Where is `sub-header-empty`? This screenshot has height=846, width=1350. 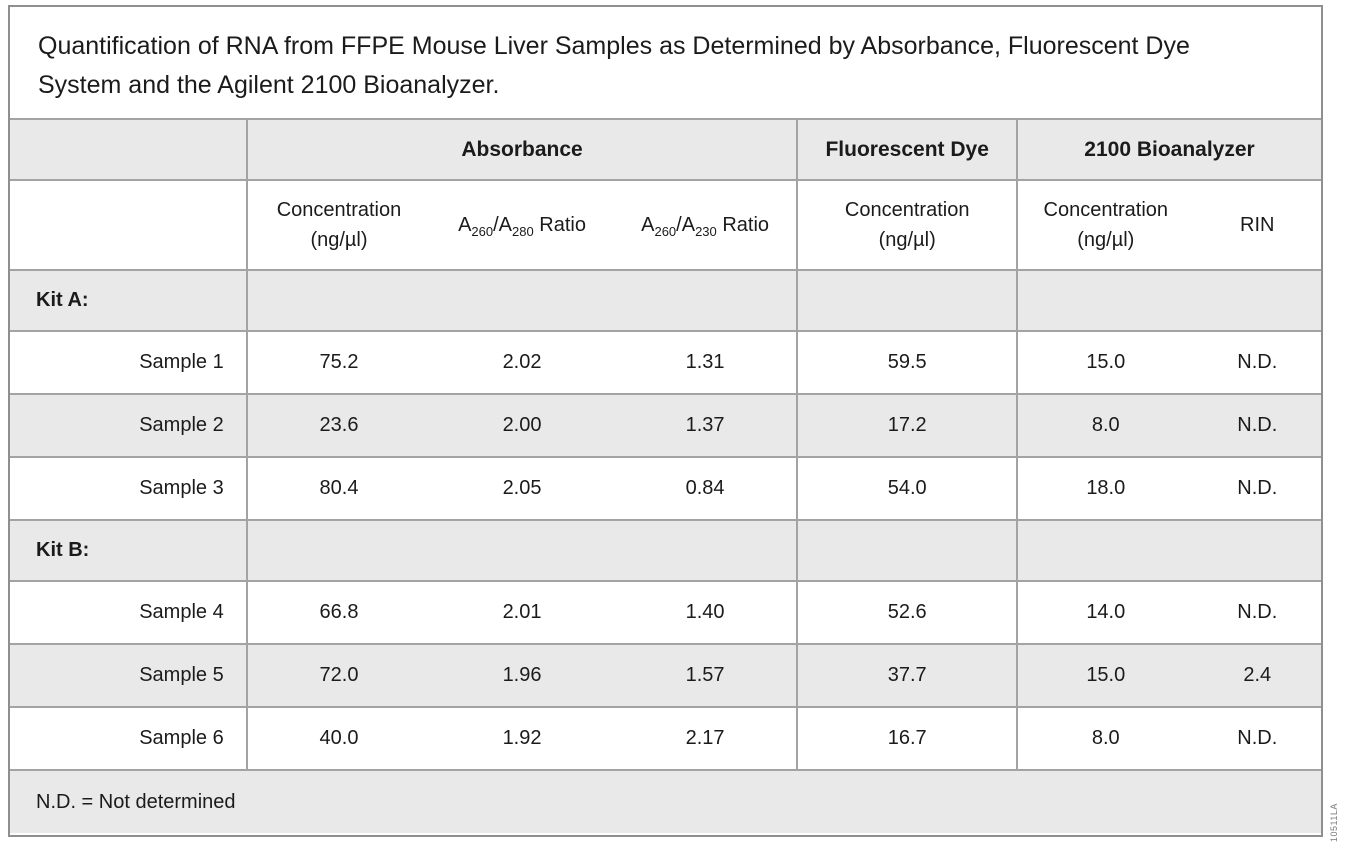
sub-header-empty is located at coordinates (128, 224).